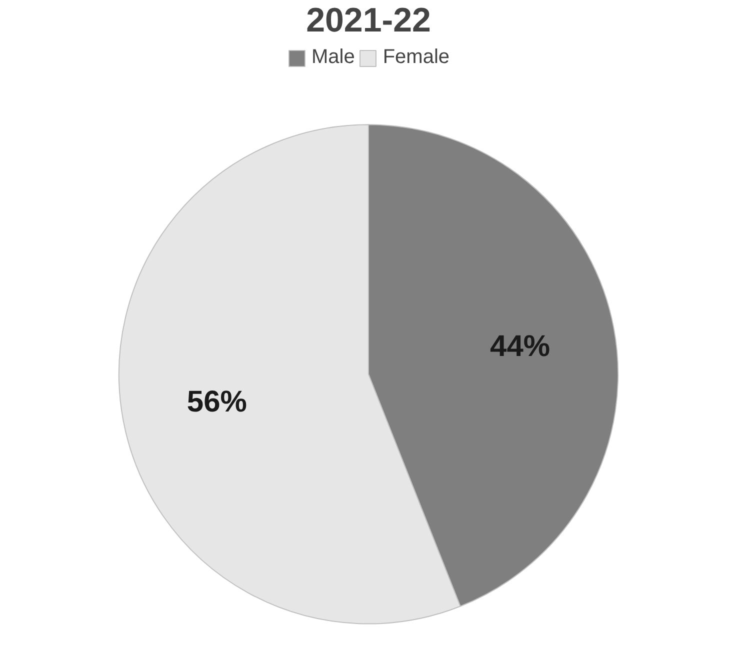 This screenshot has width=736, height=662. What do you see at coordinates (216, 402) in the screenshot?
I see `data-label: 56%` at bounding box center [216, 402].